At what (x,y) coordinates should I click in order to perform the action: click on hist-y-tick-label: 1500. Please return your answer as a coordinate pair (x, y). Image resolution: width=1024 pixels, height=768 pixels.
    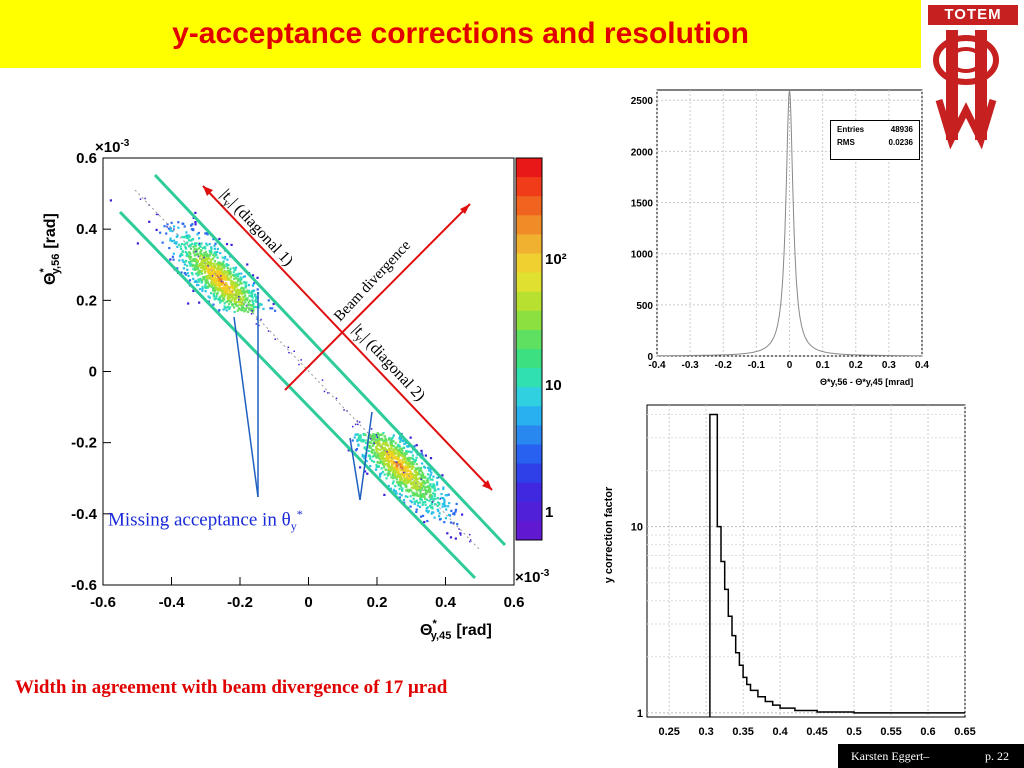
    Looking at the image, I should click on (642, 204).